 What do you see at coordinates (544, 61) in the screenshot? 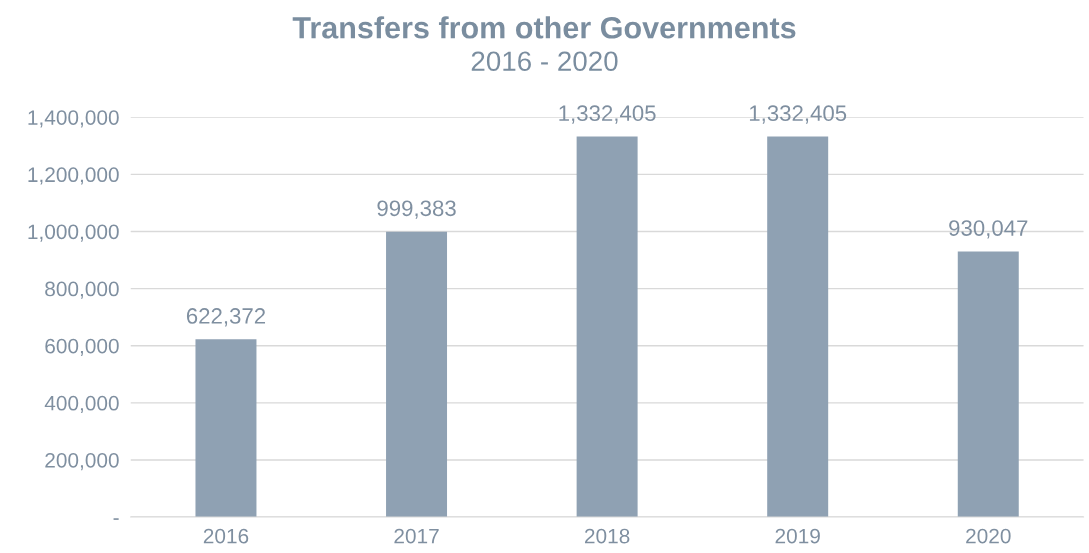
I see `chart-subtitle: 2016 - 2020` at bounding box center [544, 61].